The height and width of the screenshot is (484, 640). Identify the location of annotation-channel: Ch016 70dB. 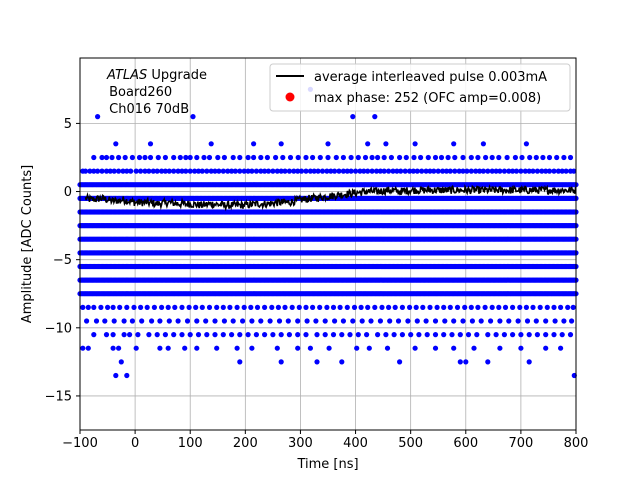
(147, 109).